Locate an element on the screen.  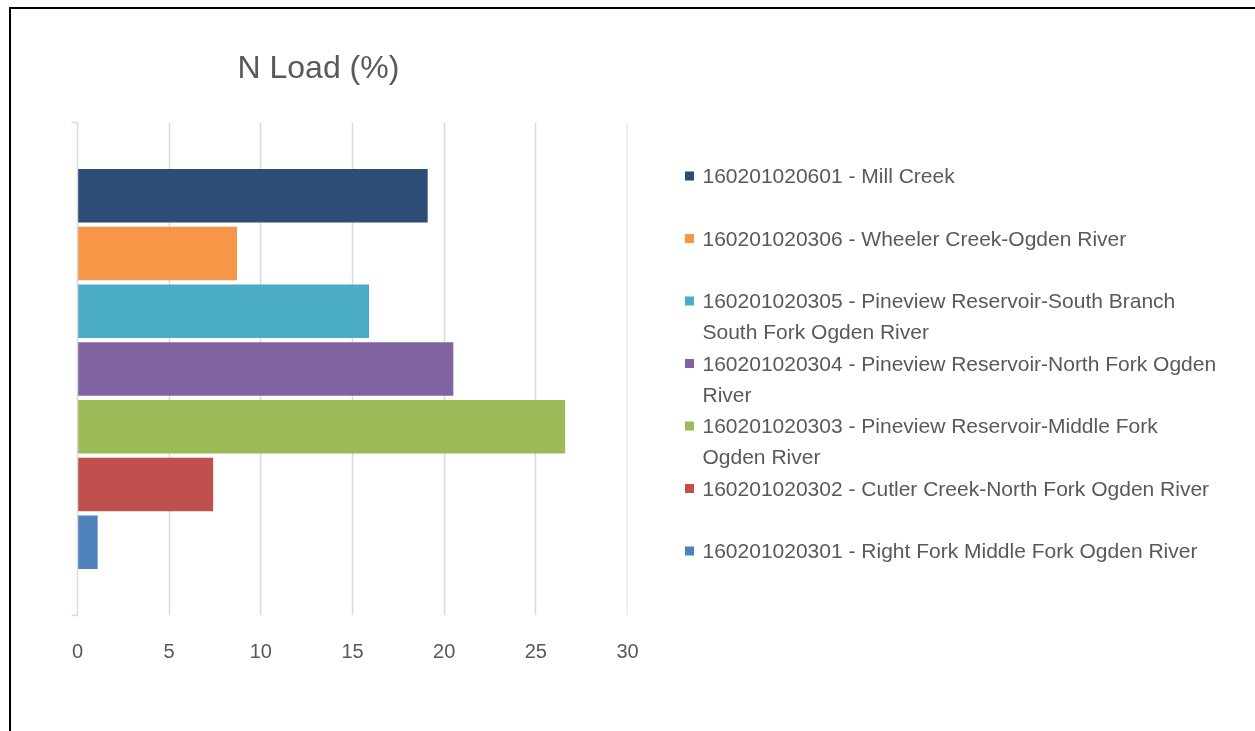
legend-label: 160201020601 - Mill Creek is located at coordinates (829, 176).